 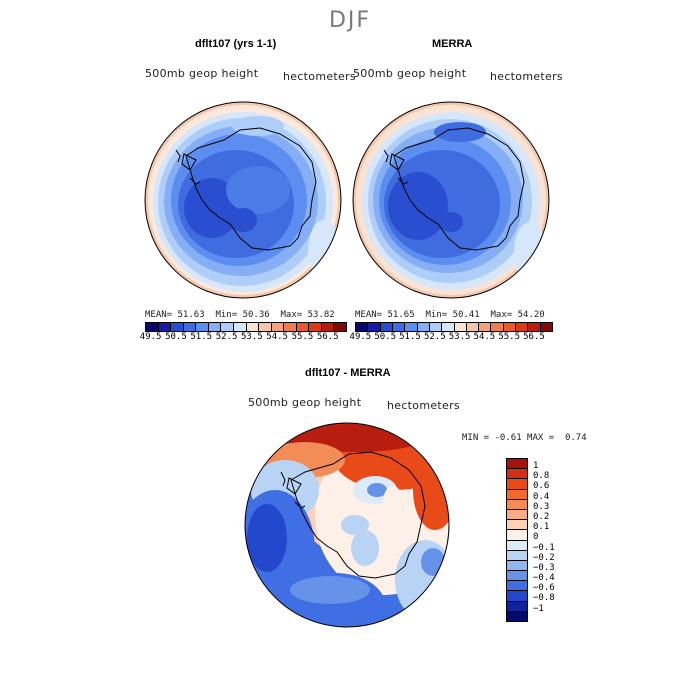 I want to click on diff-colorbar, so click(x=517, y=540).